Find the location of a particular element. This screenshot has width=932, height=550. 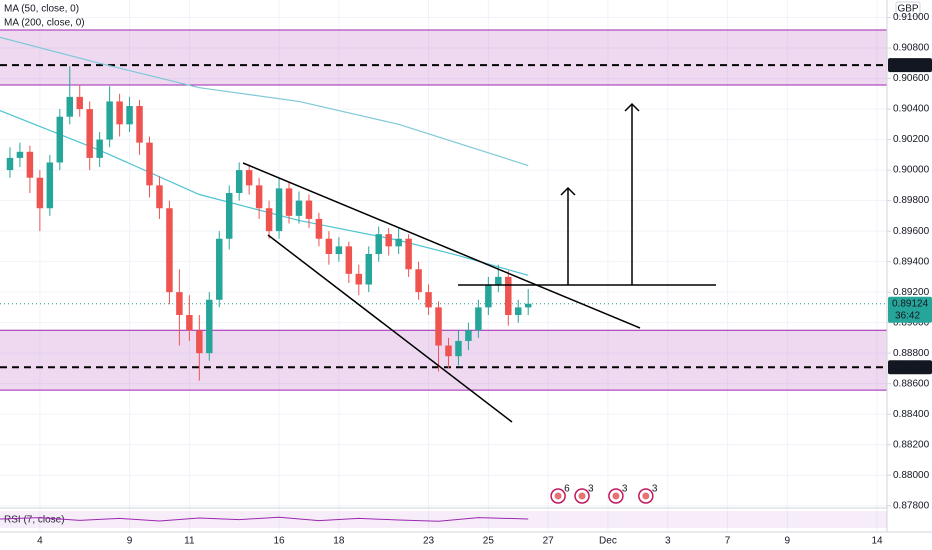

ma-line is located at coordinates (264, 101).